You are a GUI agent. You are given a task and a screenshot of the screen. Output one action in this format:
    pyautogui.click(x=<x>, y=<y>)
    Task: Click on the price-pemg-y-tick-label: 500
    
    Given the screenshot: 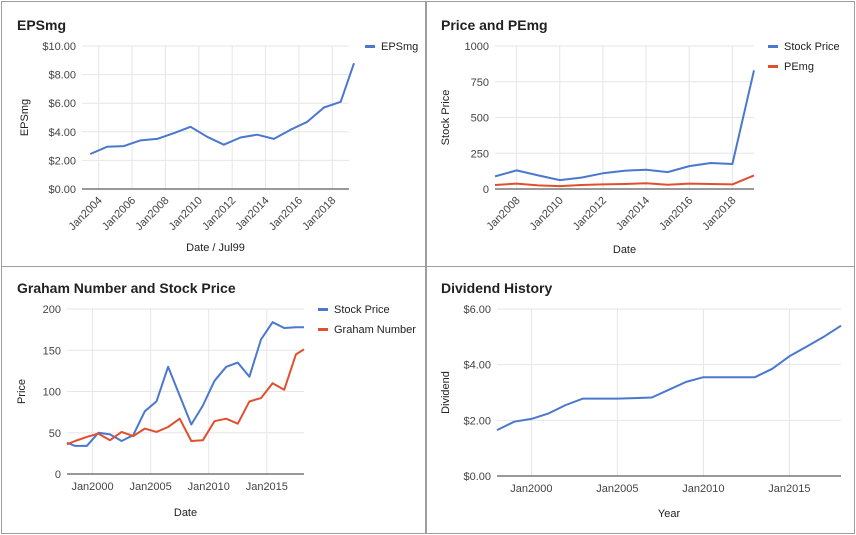 What is the action you would take?
    pyautogui.click(x=480, y=119)
    